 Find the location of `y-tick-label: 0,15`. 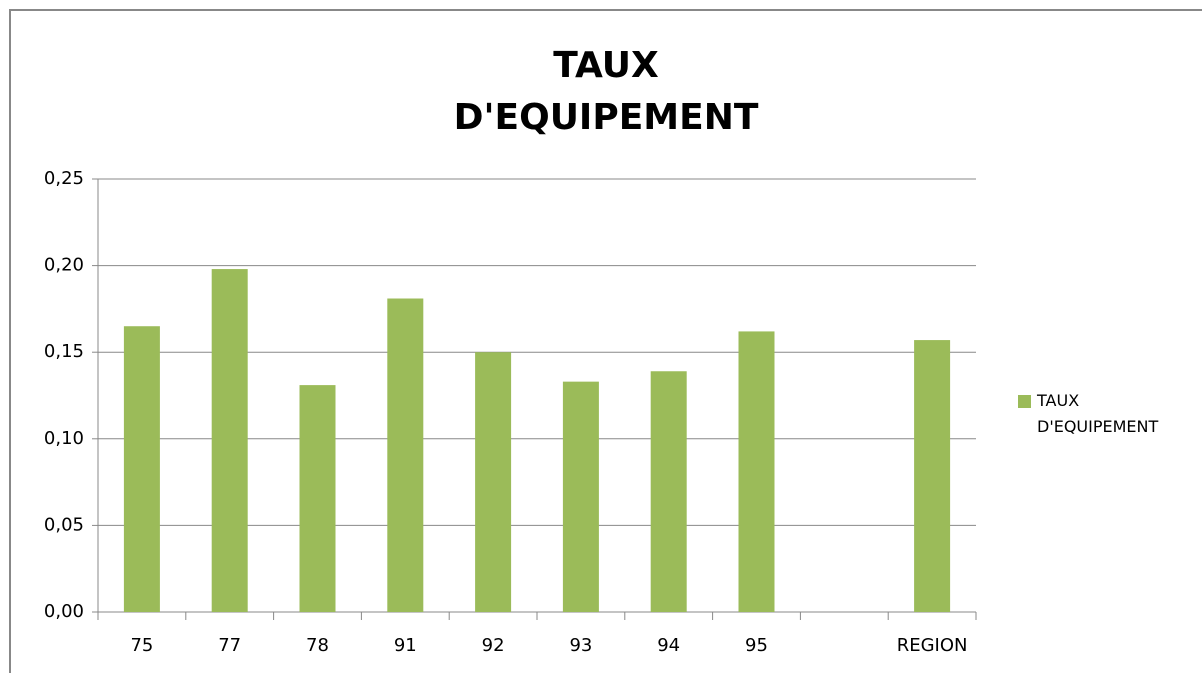

y-tick-label: 0,15 is located at coordinates (64, 351).